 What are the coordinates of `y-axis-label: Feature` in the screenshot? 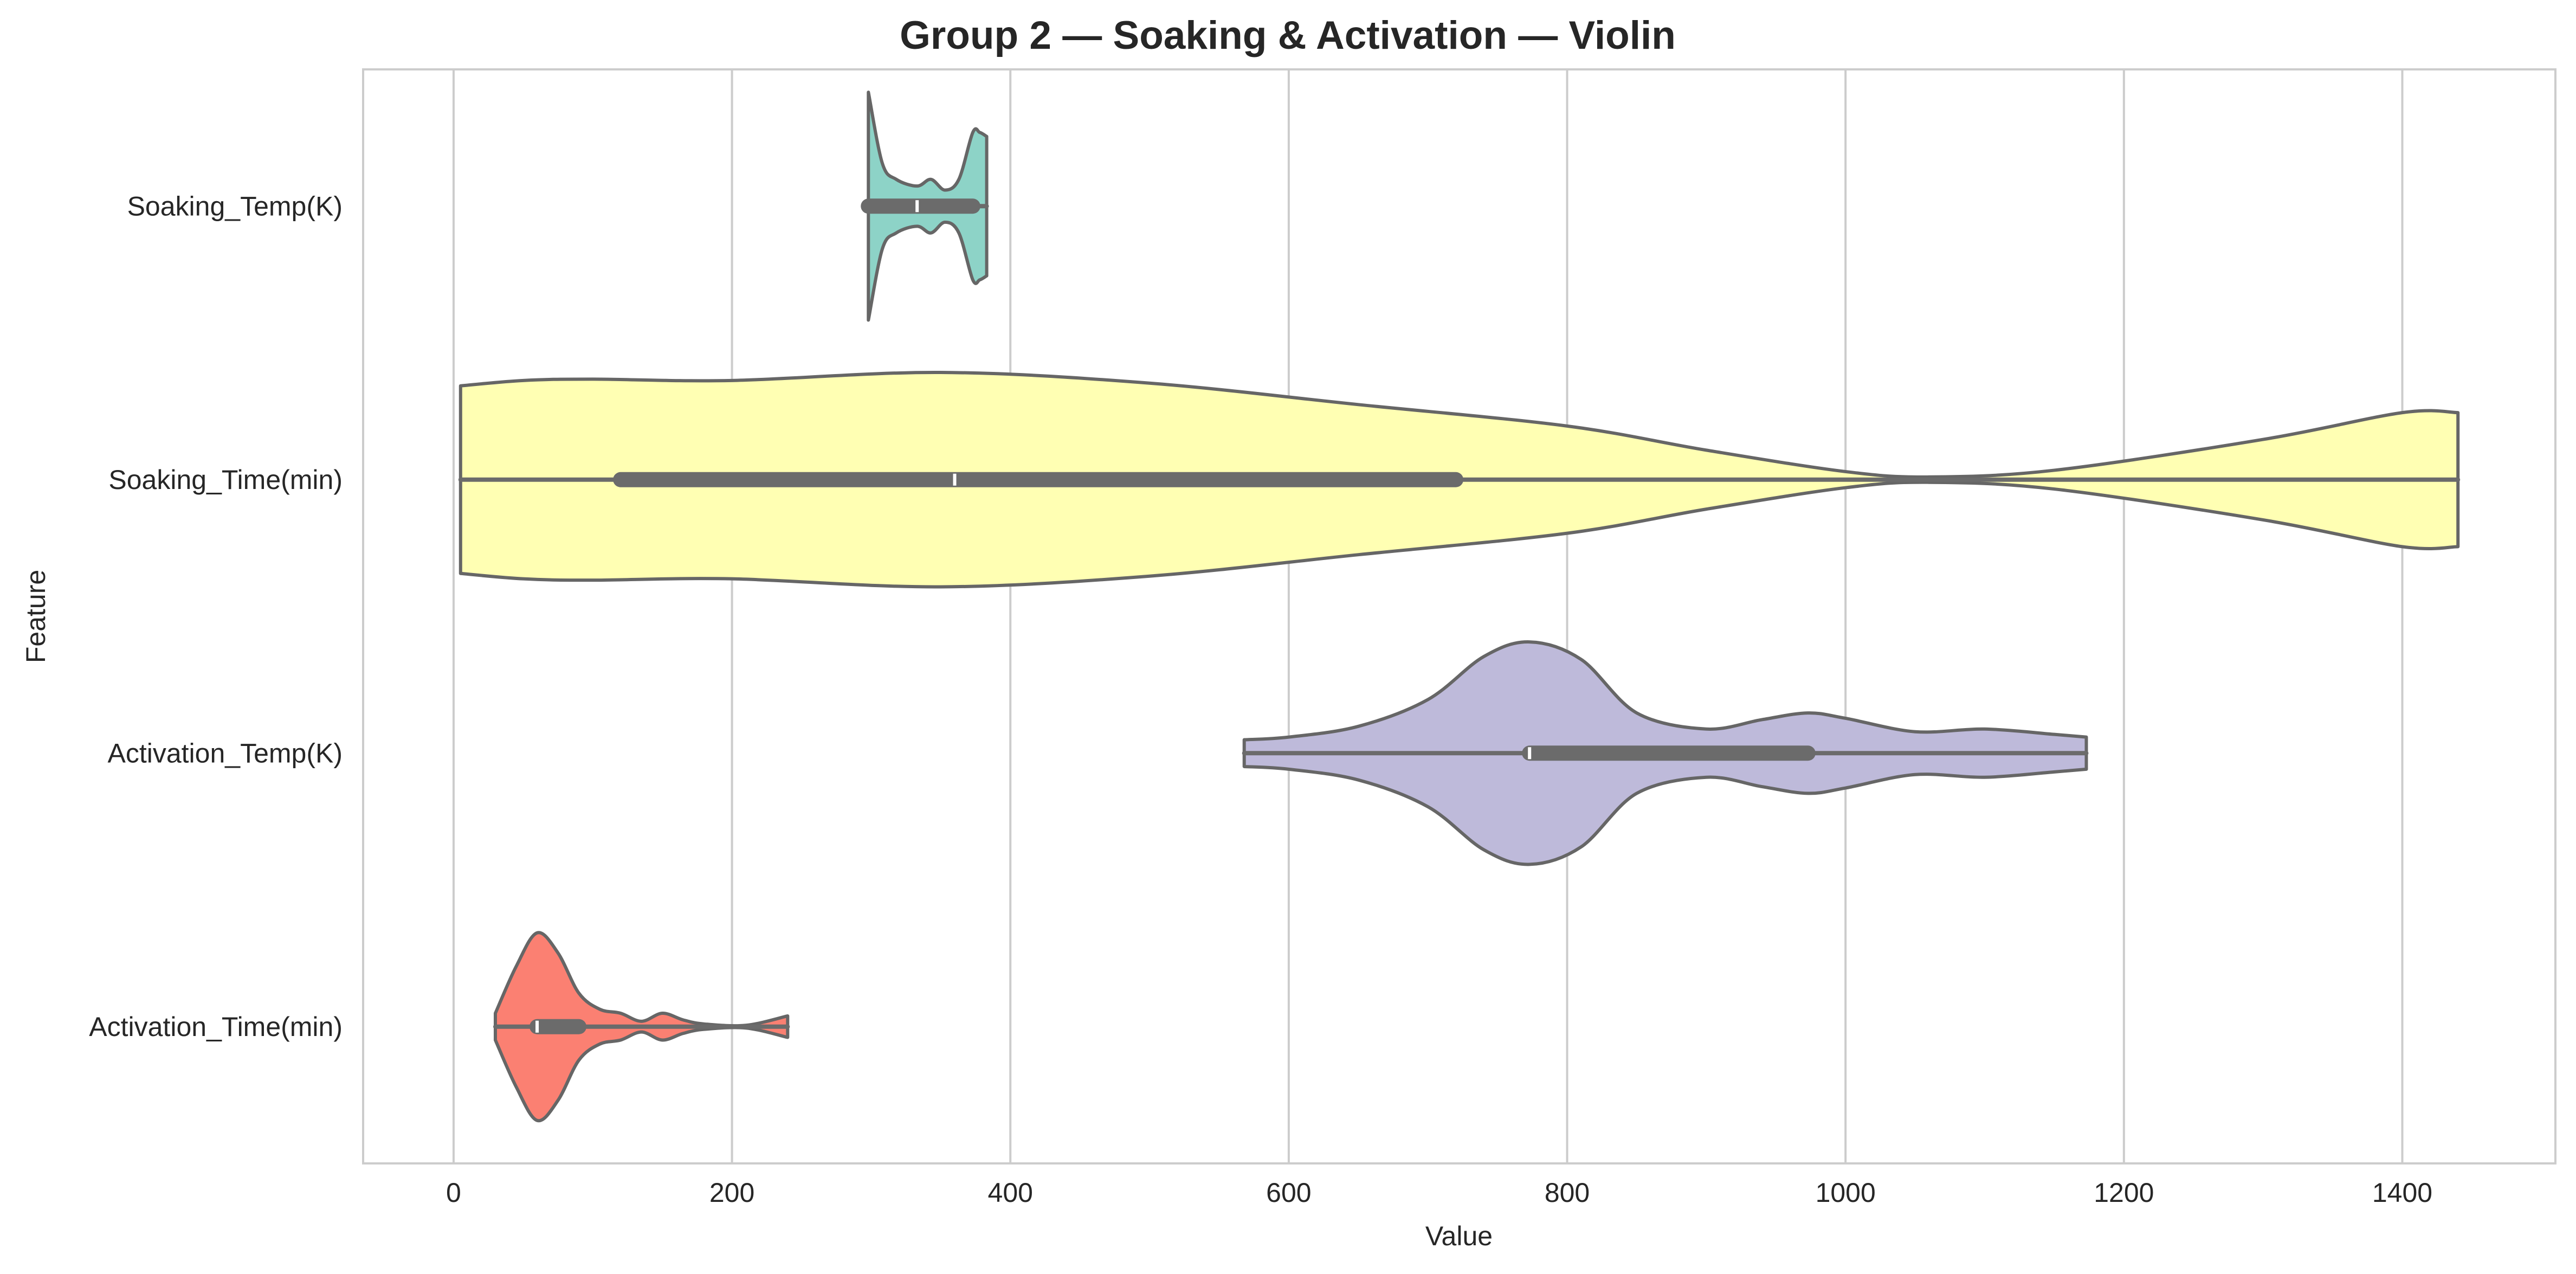 It's located at (36, 616).